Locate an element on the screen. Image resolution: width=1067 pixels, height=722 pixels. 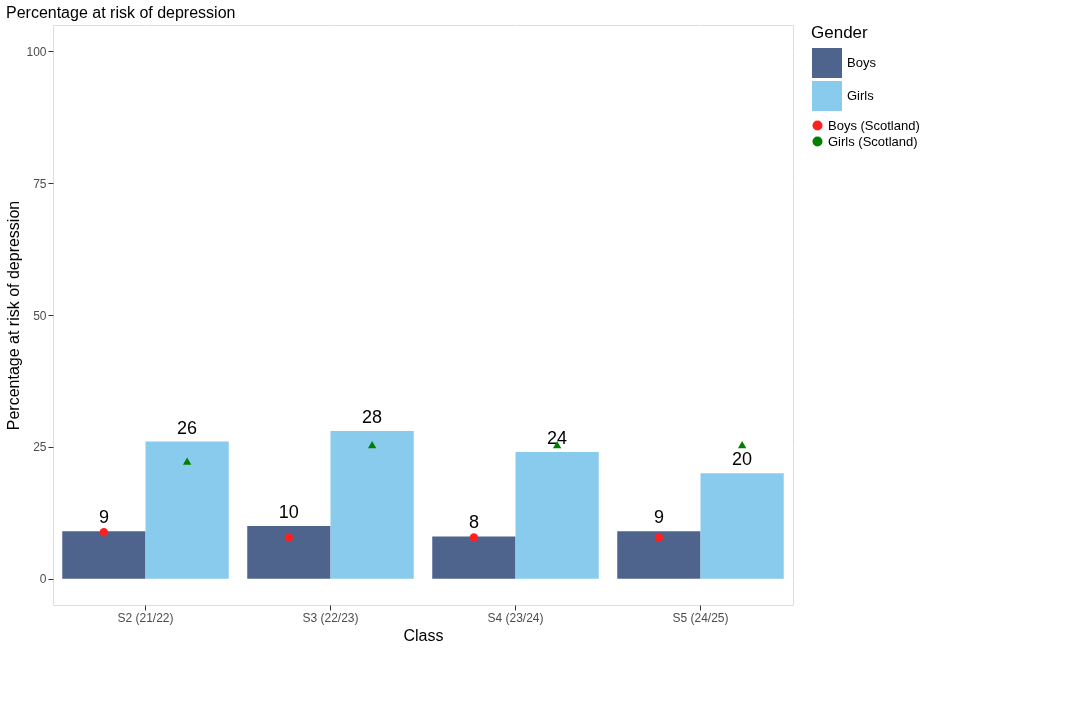
data-label: 8 is located at coordinates (473, 522).